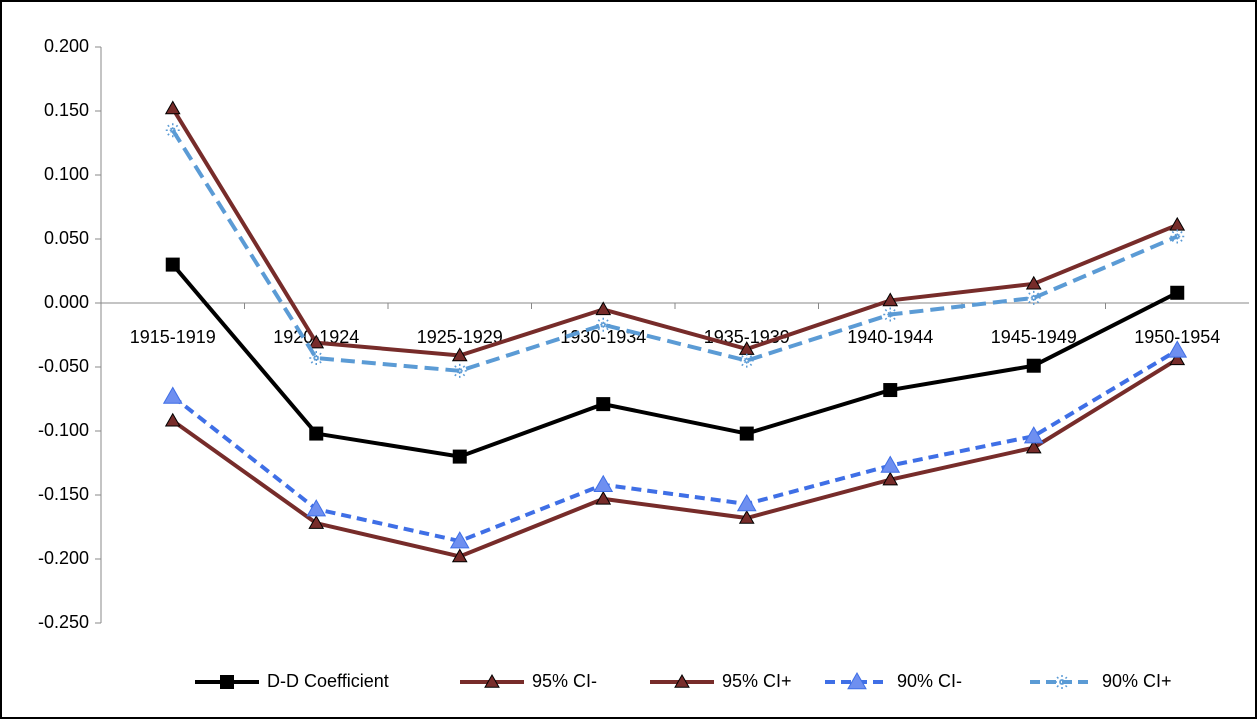 This screenshot has height=719, width=1257. Describe the element at coordinates (460, 337) in the screenshot. I see `x-tick-label: 1925-1929` at that location.